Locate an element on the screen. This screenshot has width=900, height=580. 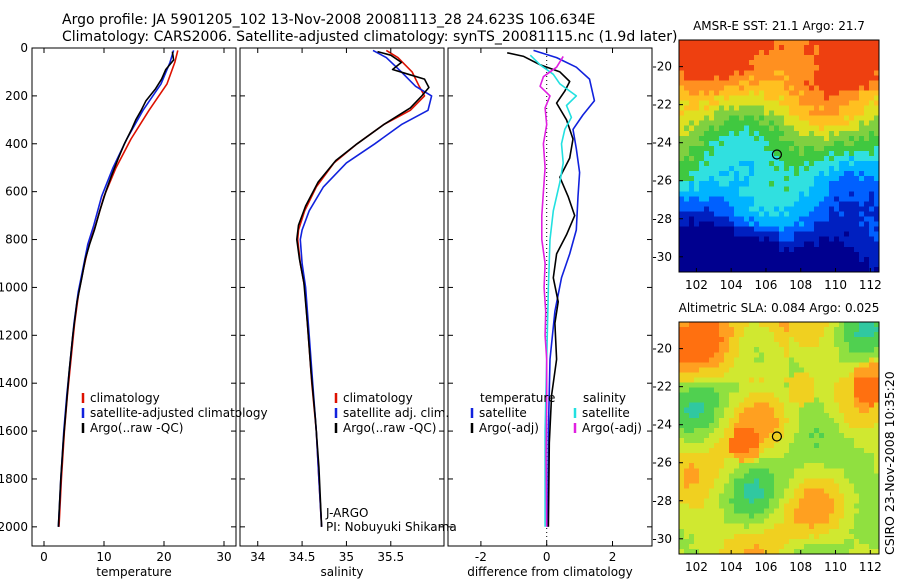
x-tick-label: 104 is located at coordinates (731, 567).